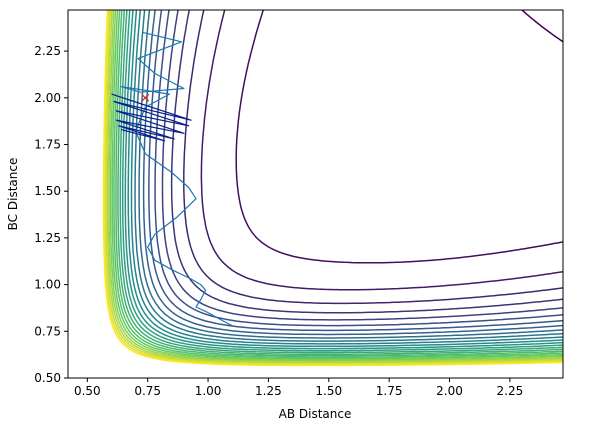 This screenshot has width=598, height=428. I want to click on y-tick-label: 0.75, so click(47, 331).